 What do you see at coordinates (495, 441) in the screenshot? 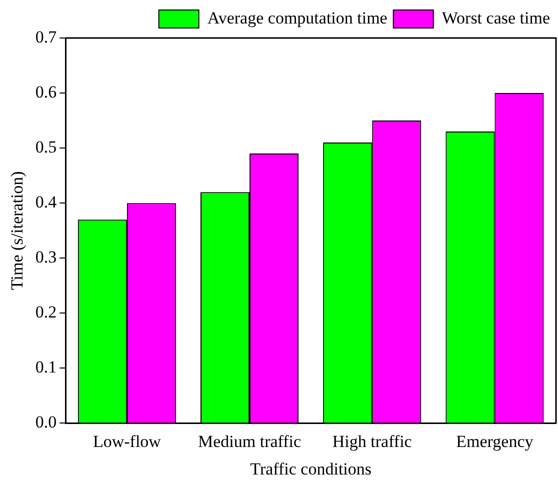
I see `x-tick-label: Emergency` at bounding box center [495, 441].